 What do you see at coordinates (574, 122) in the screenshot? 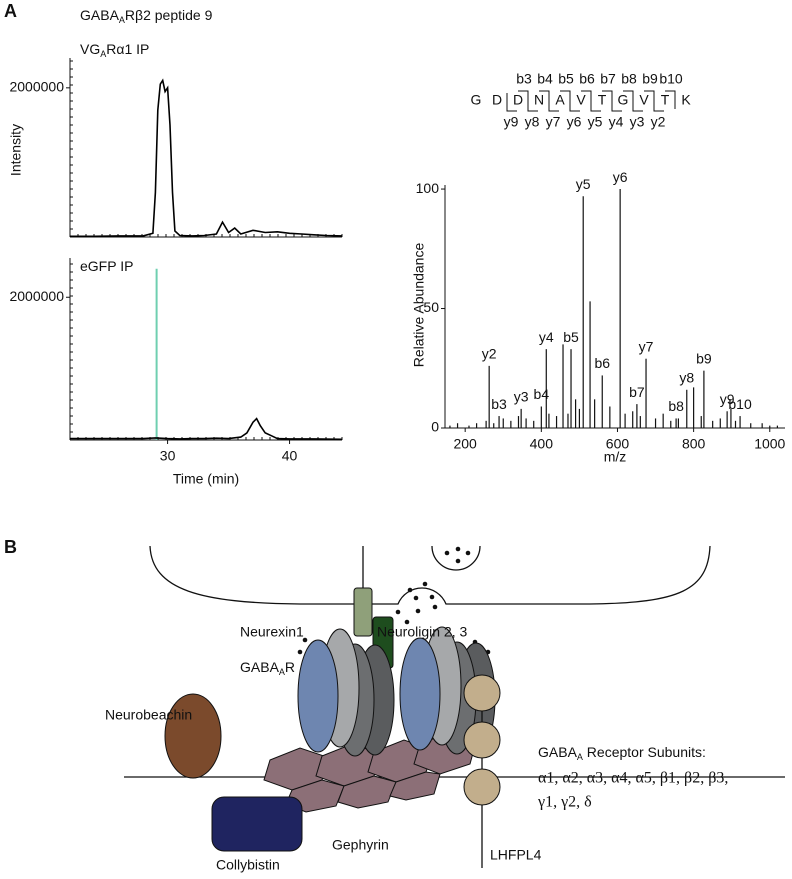
I see `y-ion: y6` at bounding box center [574, 122].